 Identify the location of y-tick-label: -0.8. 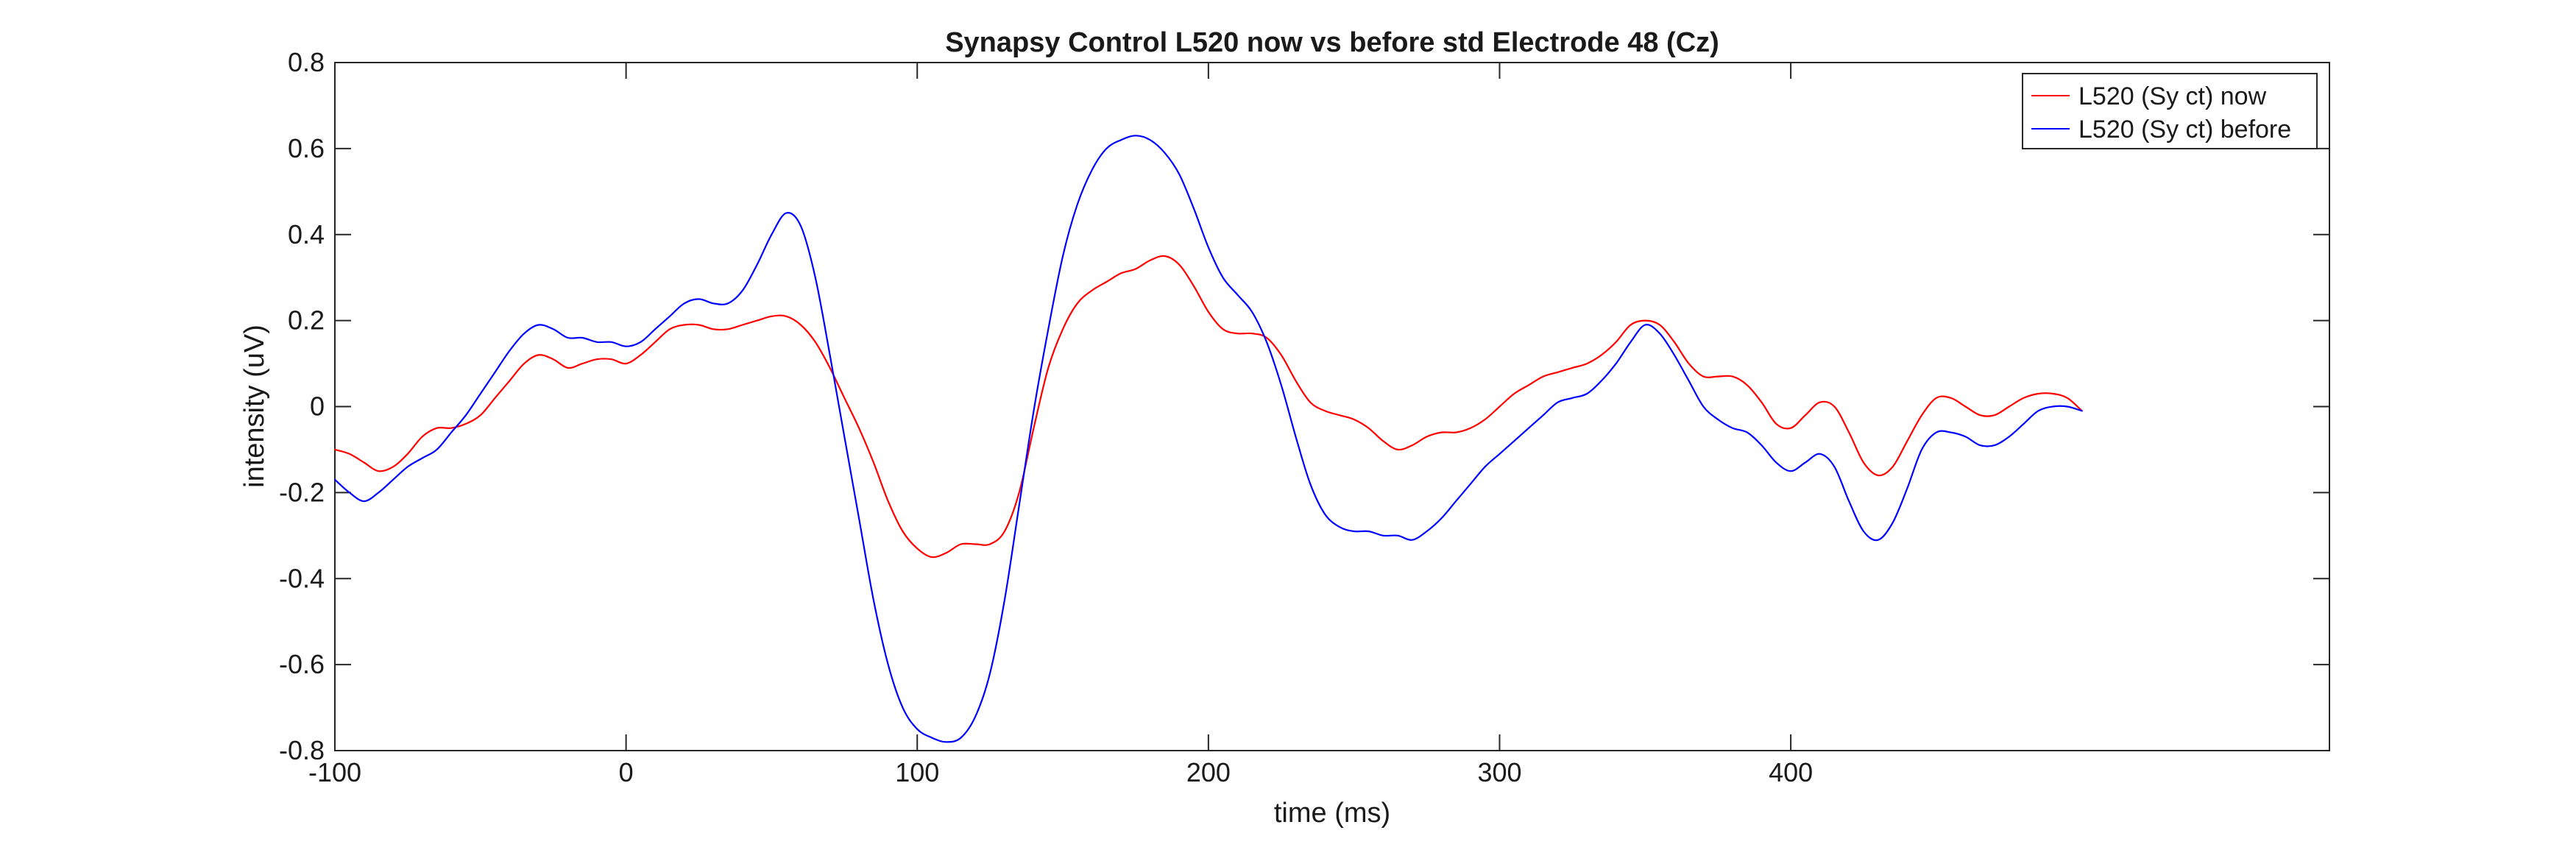
(302, 750).